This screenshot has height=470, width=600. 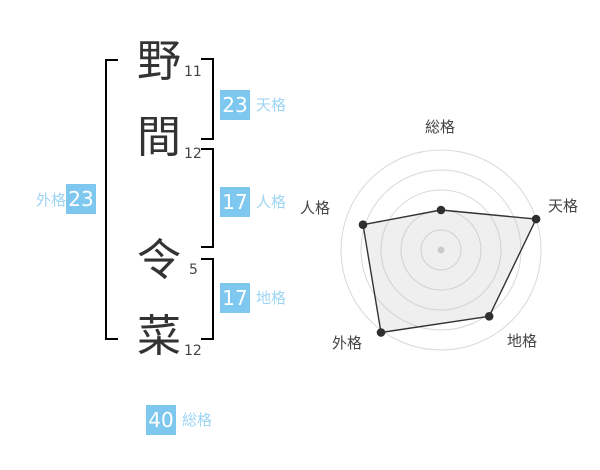 What do you see at coordinates (439, 127) in the screenshot?
I see `radar-axis-label-soukaku: 総格` at bounding box center [439, 127].